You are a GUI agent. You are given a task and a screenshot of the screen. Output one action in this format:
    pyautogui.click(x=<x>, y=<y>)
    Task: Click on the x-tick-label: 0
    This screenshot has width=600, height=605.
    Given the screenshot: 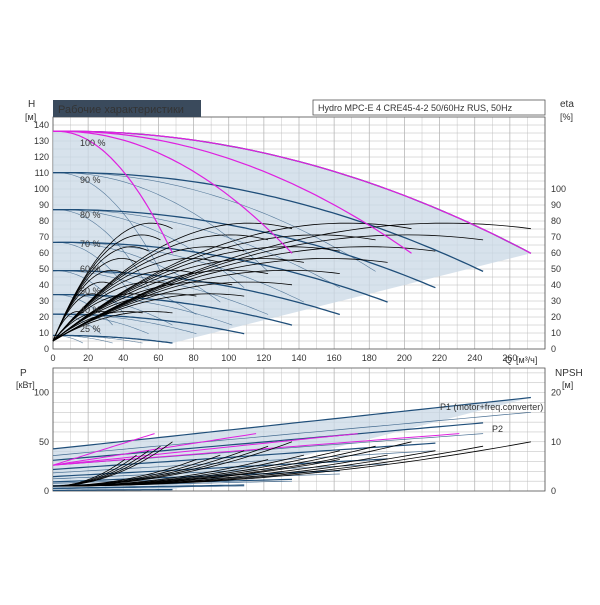 What is the action you would take?
    pyautogui.click(x=52, y=358)
    